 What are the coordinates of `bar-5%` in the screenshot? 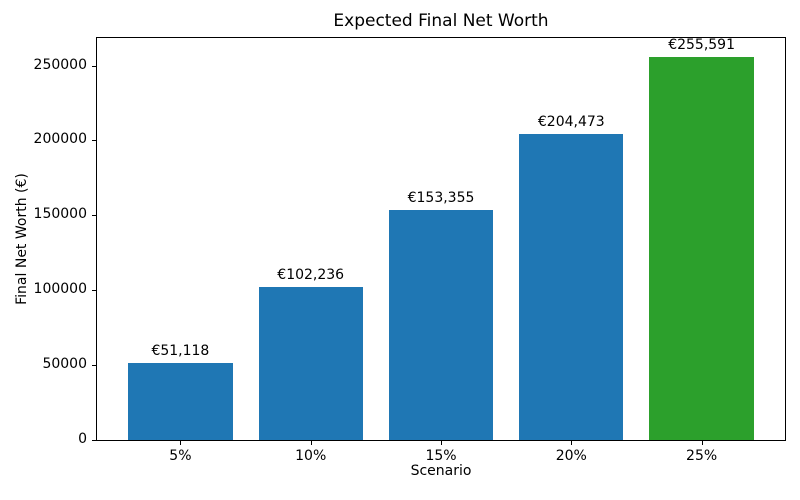 It's located at (180, 401).